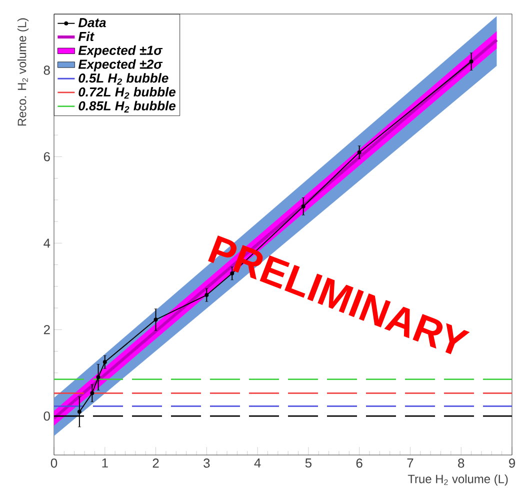 The height and width of the screenshot is (497, 521). Describe the element at coordinates (47, 416) in the screenshot. I see `y-tick-label: 0` at that location.